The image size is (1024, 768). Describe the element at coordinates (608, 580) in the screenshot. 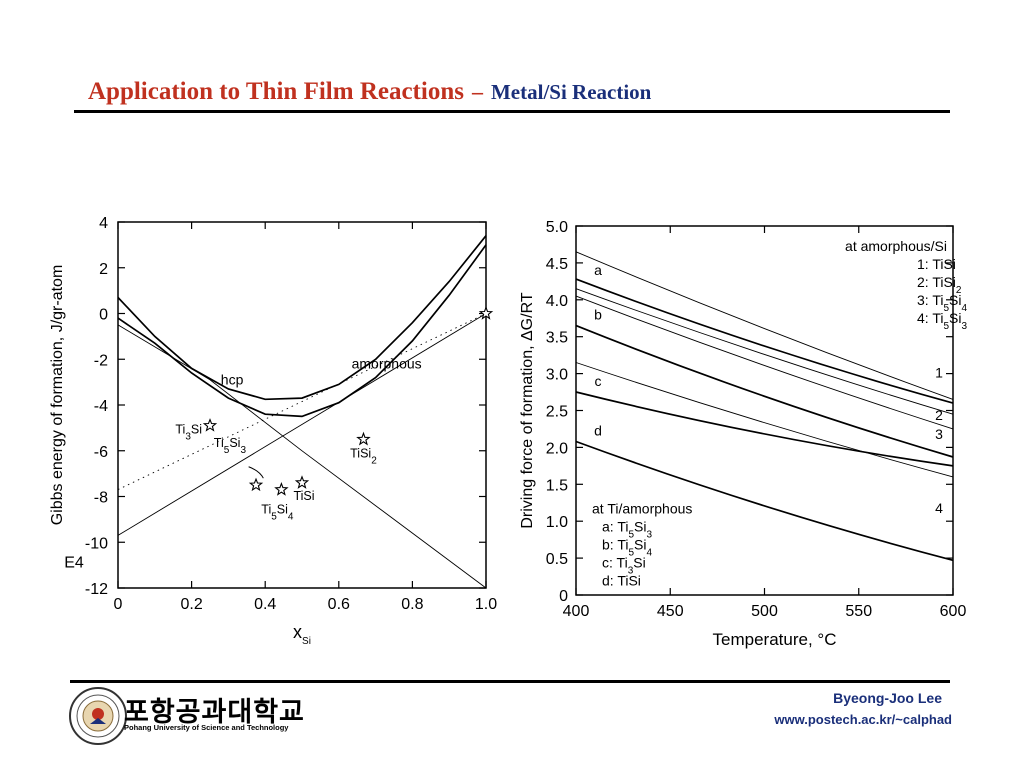

I see `legend-key: d:` at that location.